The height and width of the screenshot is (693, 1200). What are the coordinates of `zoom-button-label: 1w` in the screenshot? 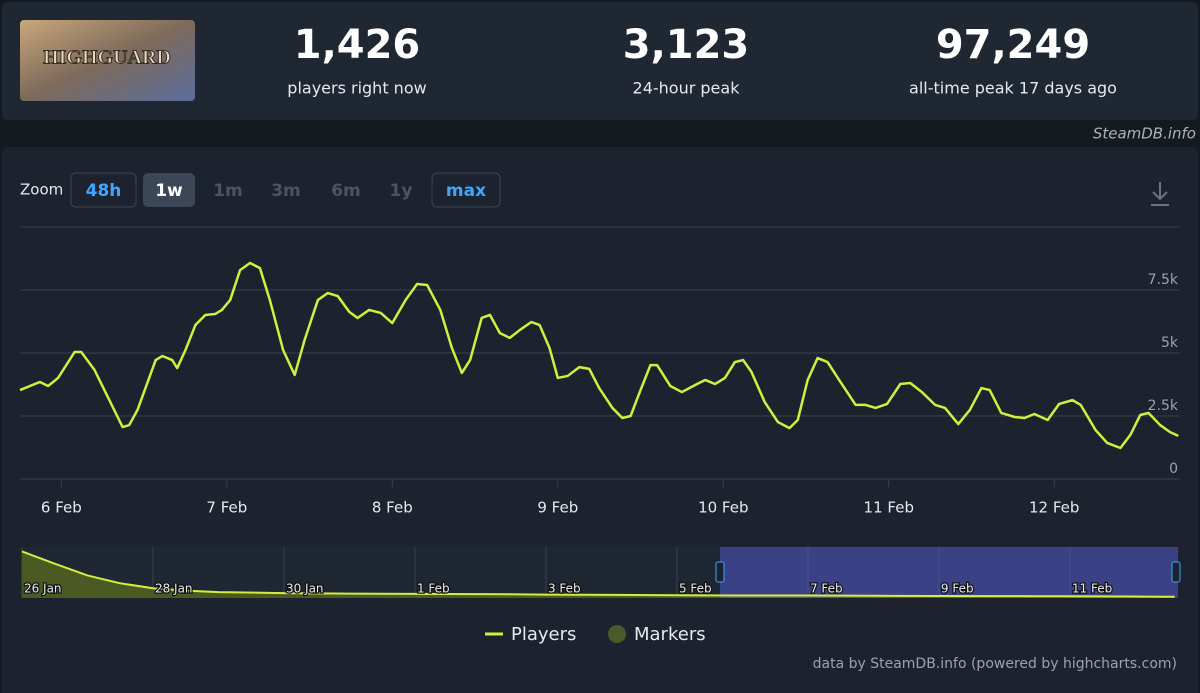 It's located at (169, 191).